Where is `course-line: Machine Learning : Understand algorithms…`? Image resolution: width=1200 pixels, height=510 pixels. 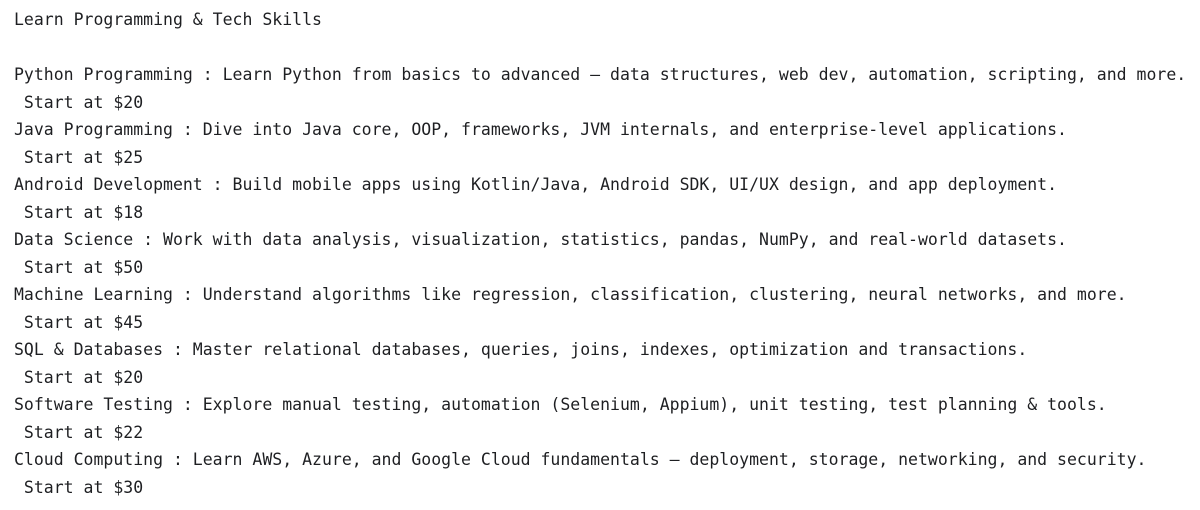
course-line: Machine Learning : Understand algorithms… is located at coordinates (570, 294).